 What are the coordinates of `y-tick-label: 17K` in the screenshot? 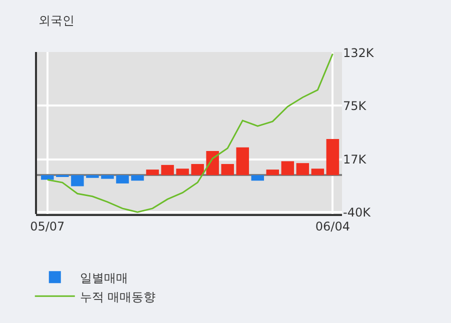 It's located at (355, 159).